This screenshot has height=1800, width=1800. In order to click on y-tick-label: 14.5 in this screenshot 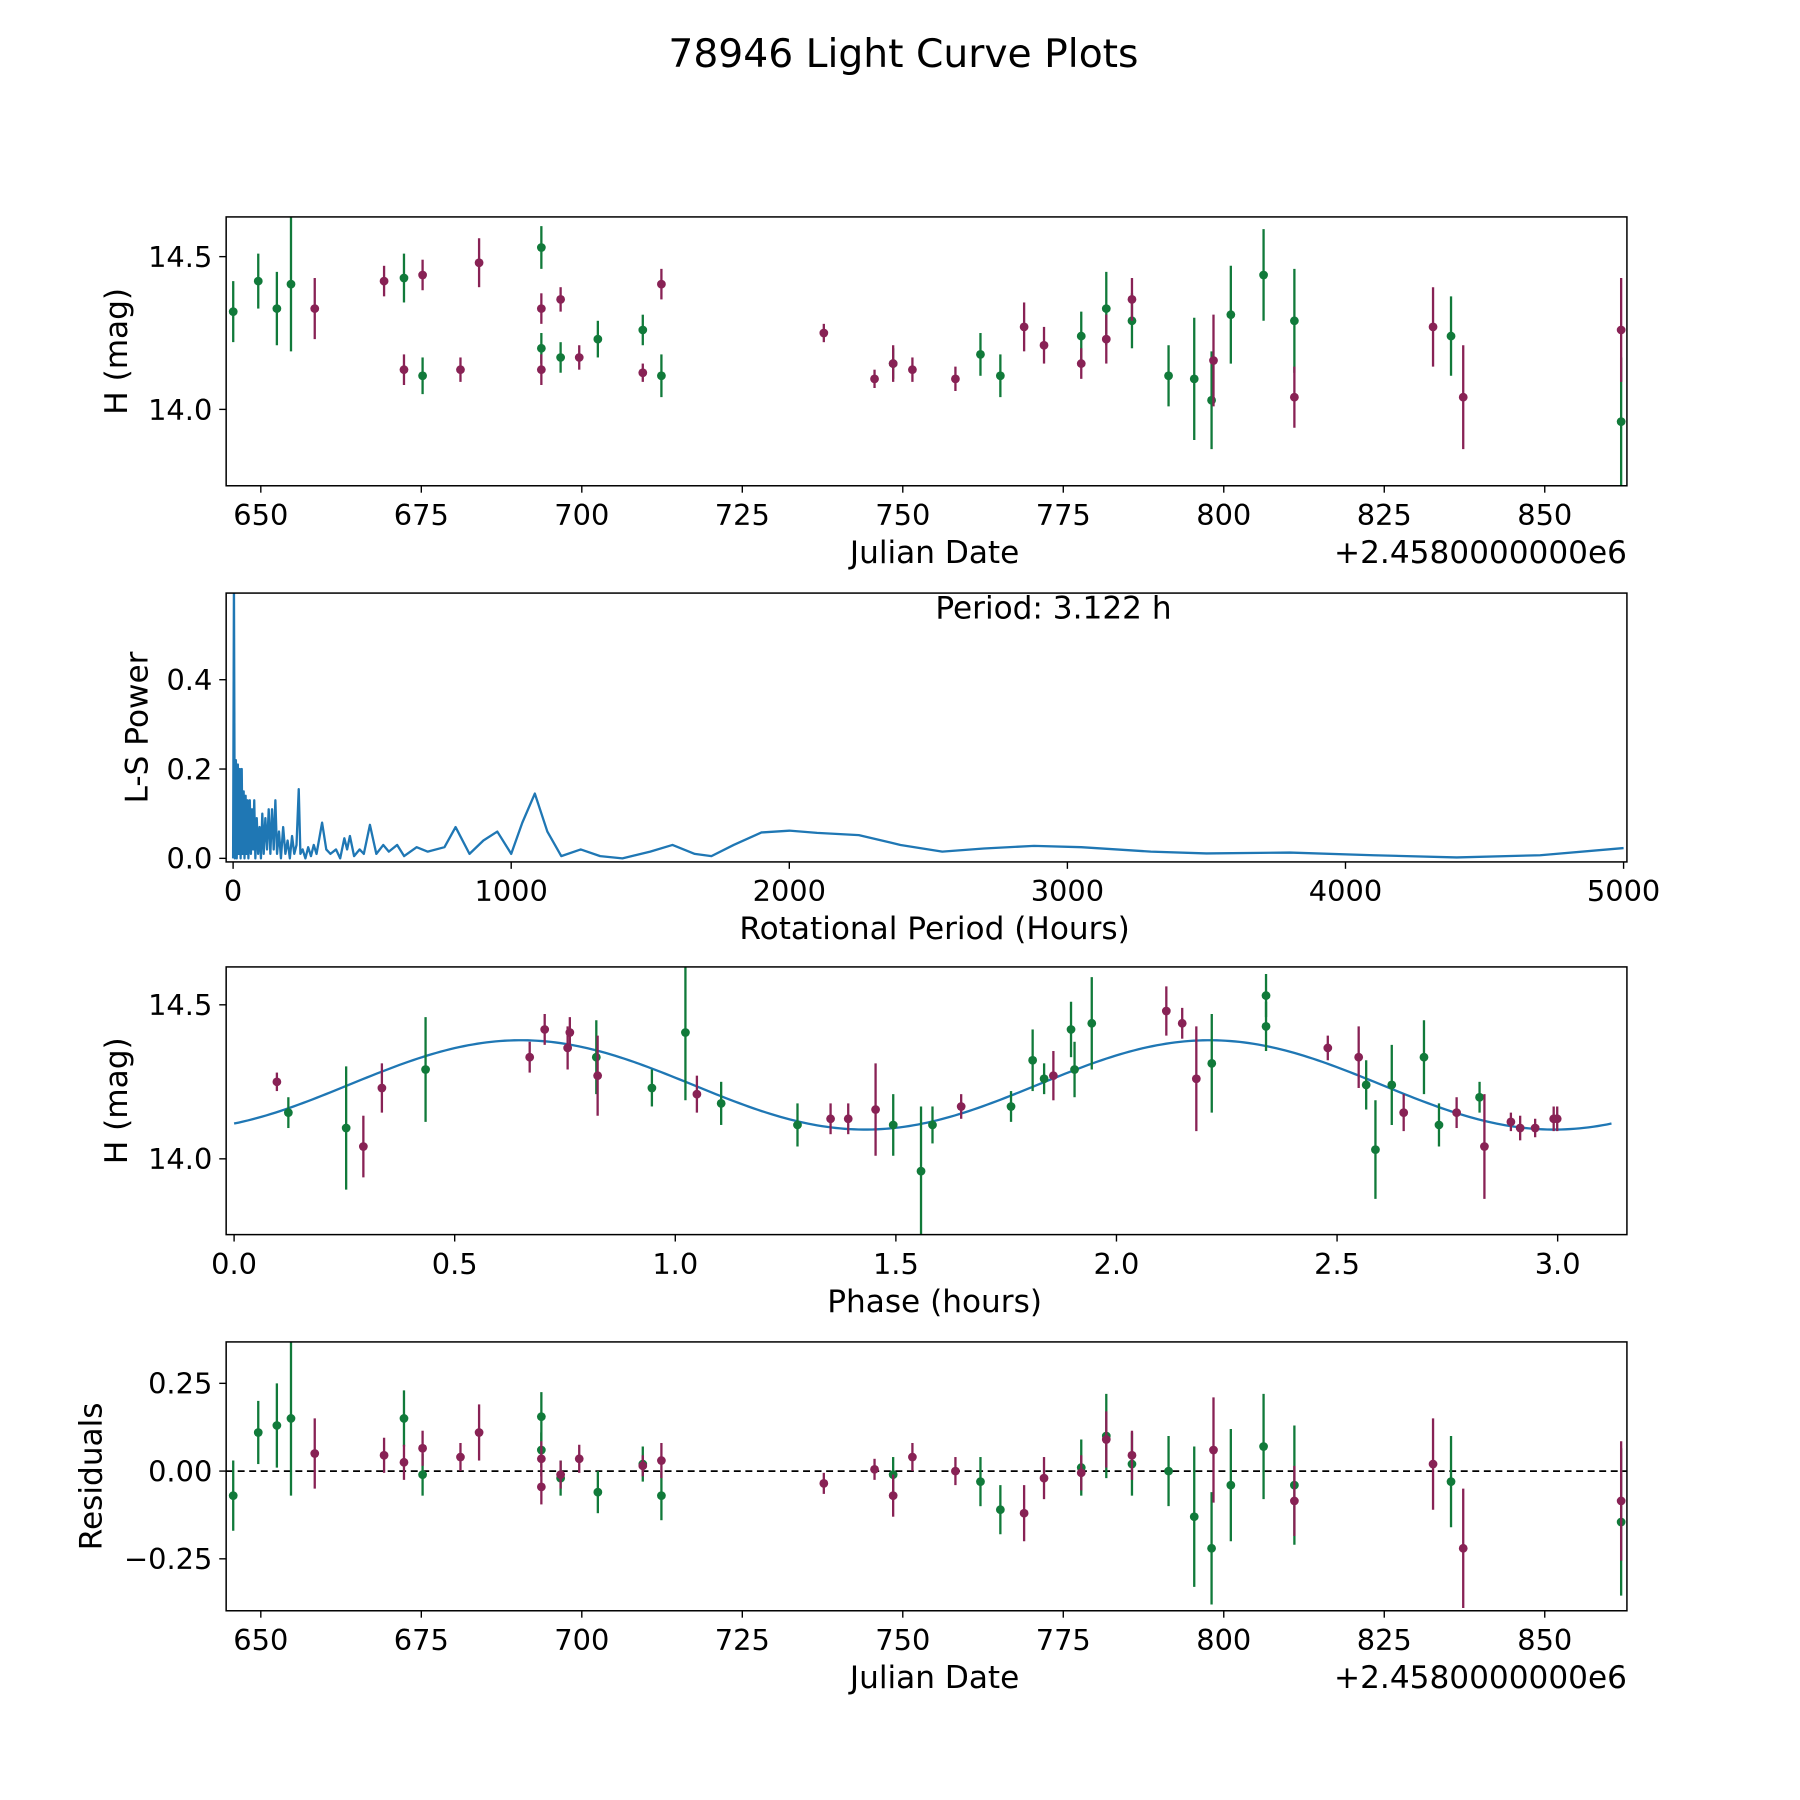, I will do `click(180, 1005)`.